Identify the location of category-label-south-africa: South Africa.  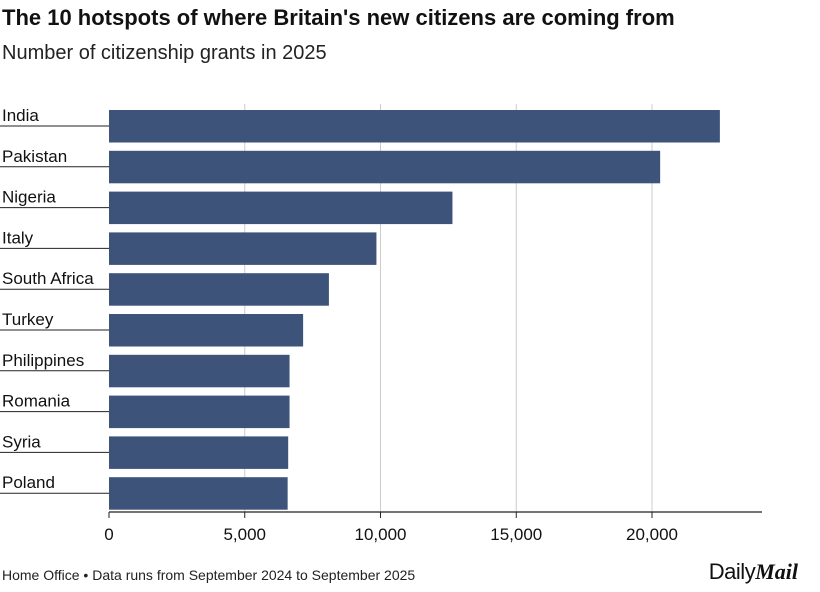
(48, 278).